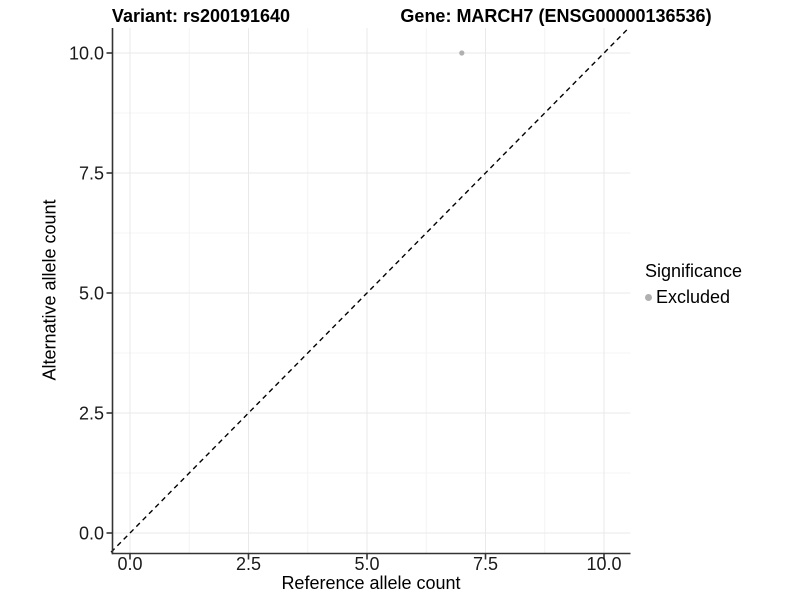 The width and height of the screenshot is (800, 600). I want to click on x-tick-label: 5.0, so click(366, 564).